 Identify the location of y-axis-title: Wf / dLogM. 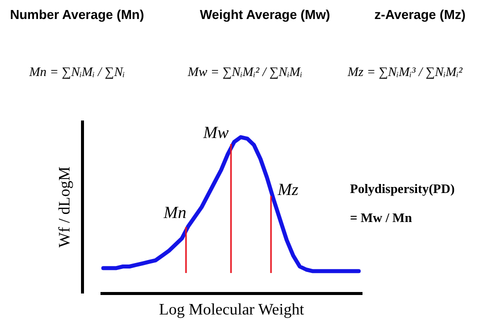
(65, 207).